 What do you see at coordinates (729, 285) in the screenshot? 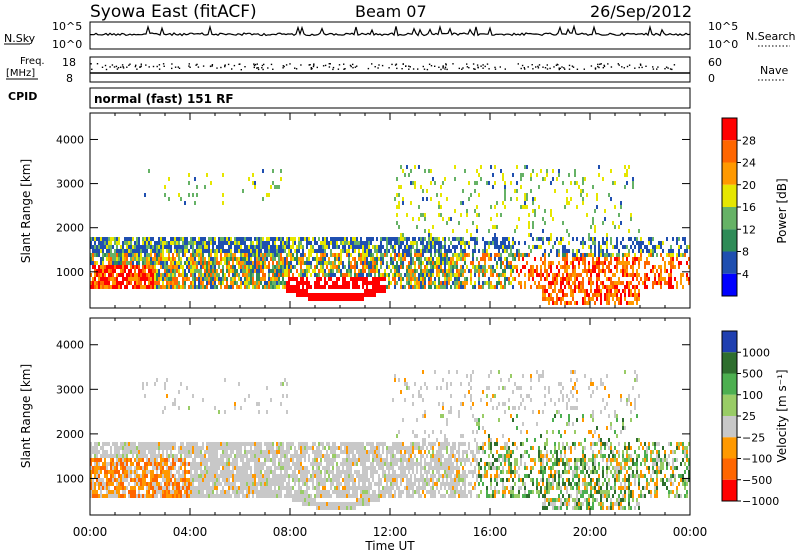
I see `colorbar-swatch` at bounding box center [729, 285].